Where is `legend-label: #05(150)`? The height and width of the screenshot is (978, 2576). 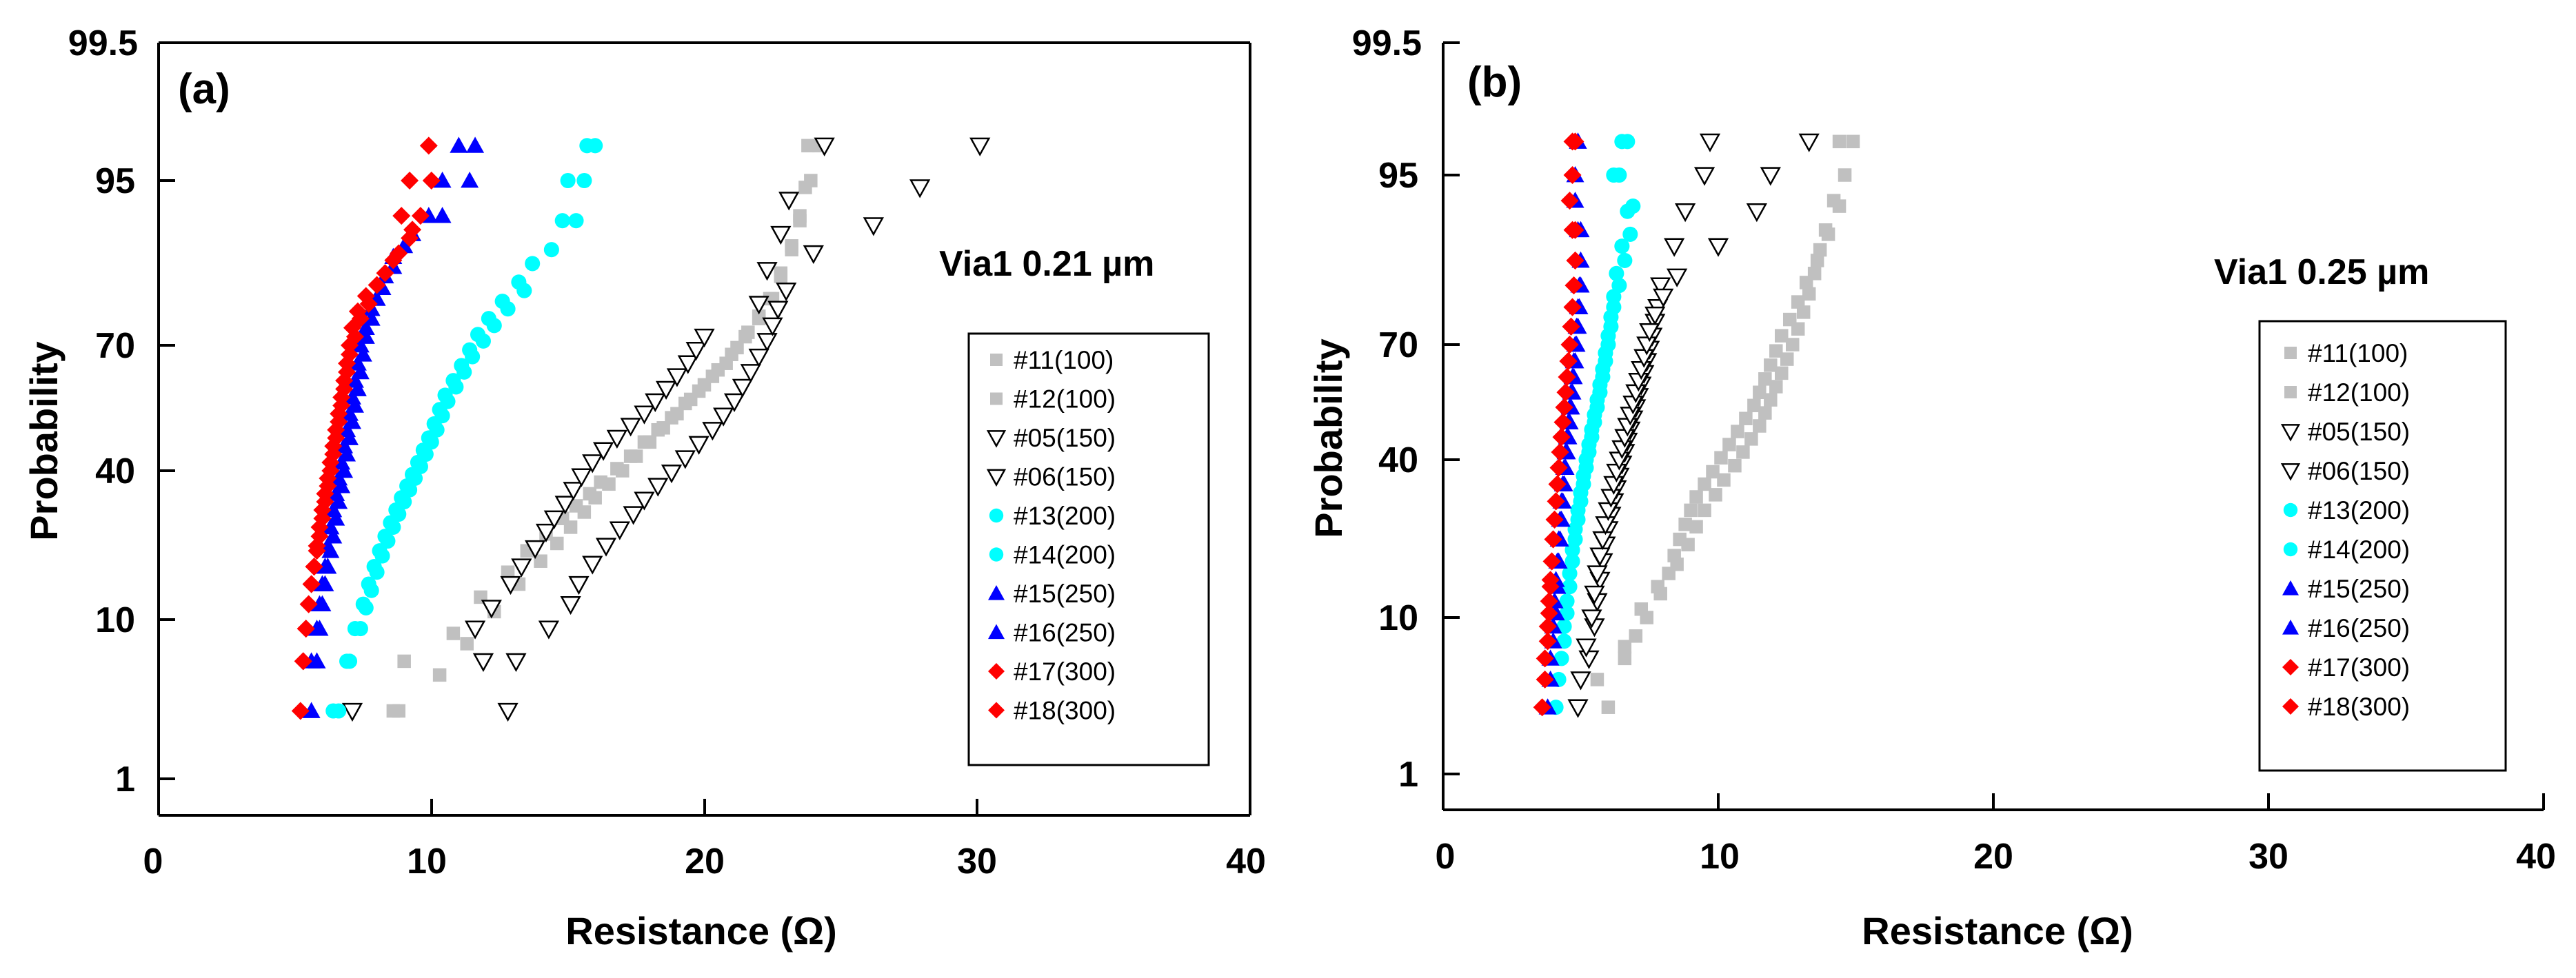 legend-label: #05(150) is located at coordinates (2359, 432).